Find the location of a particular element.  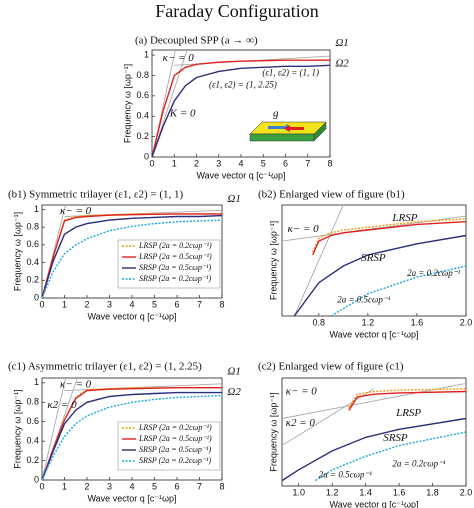

annotation: g is located at coordinates (276, 114).